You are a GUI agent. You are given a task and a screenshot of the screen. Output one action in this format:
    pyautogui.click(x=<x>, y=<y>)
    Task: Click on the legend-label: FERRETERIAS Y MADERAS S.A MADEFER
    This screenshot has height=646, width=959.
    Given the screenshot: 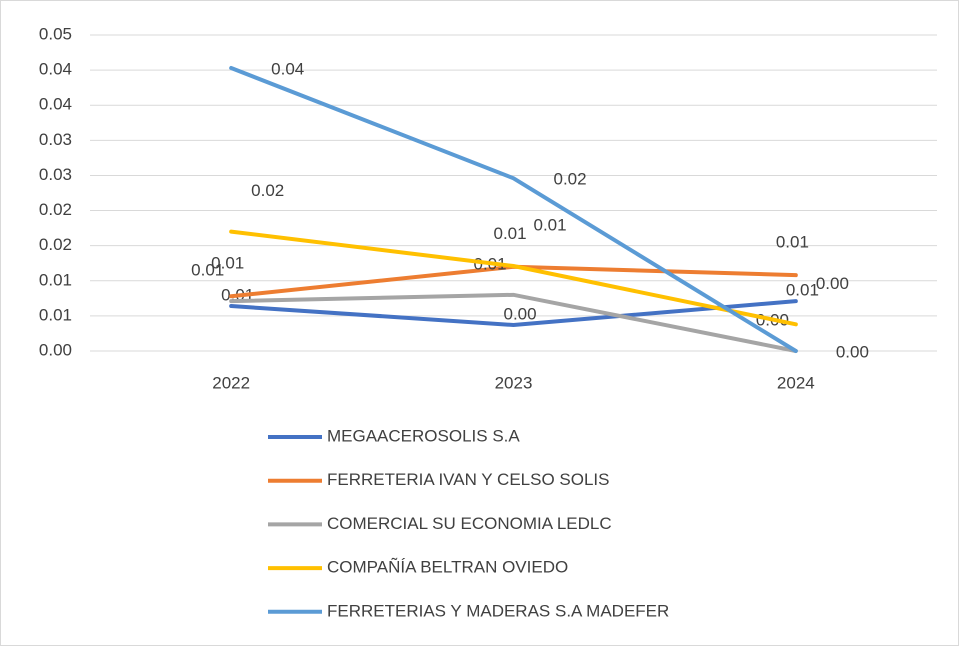 What is the action you would take?
    pyautogui.click(x=498, y=610)
    